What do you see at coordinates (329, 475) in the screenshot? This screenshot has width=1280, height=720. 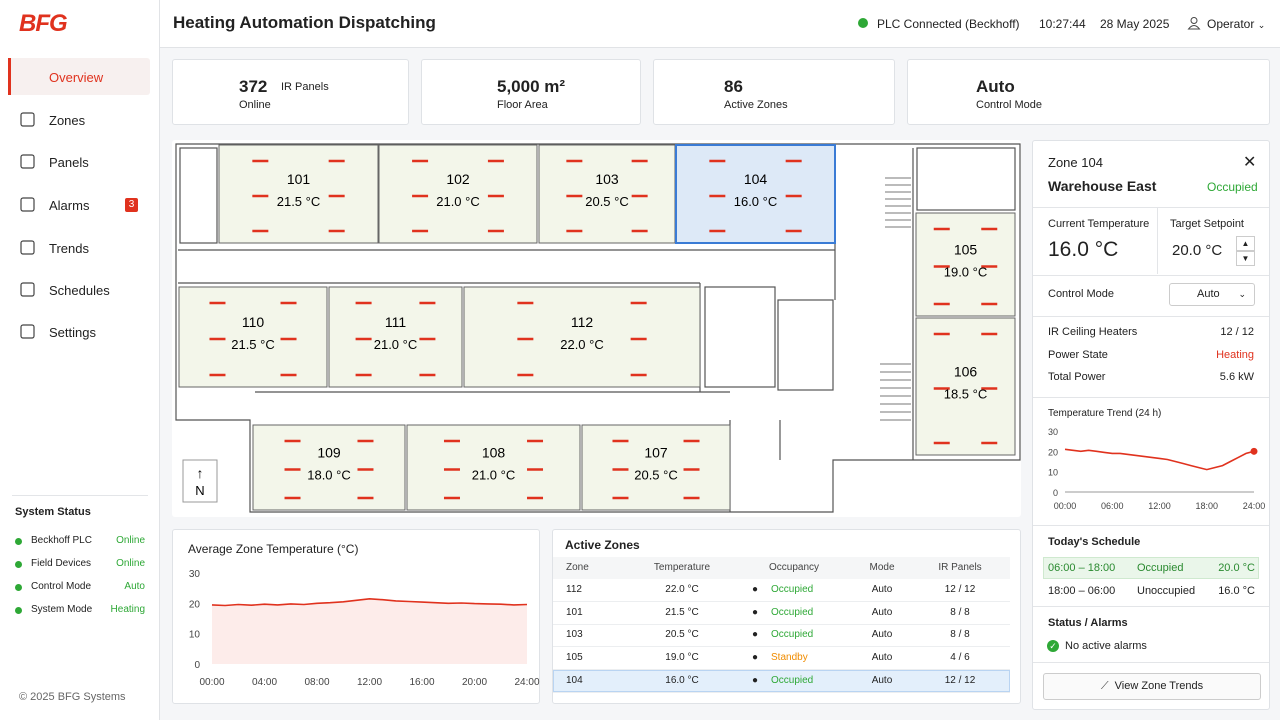 I see `zone-temp: 18.0 °C` at bounding box center [329, 475].